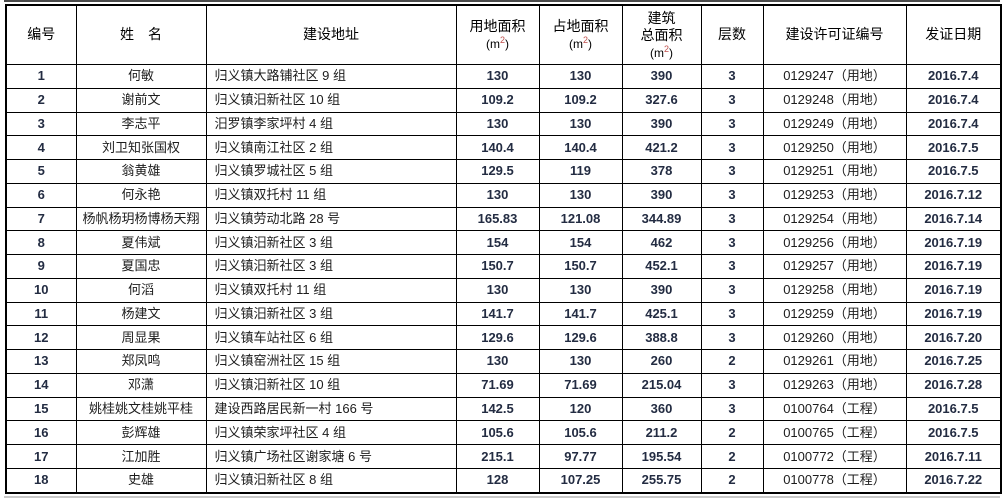 Image resolution: width=1005 pixels, height=499 pixels. What do you see at coordinates (331, 481) in the screenshot?
I see `cell-address: 归义镇汨新社区 8 组` at bounding box center [331, 481].